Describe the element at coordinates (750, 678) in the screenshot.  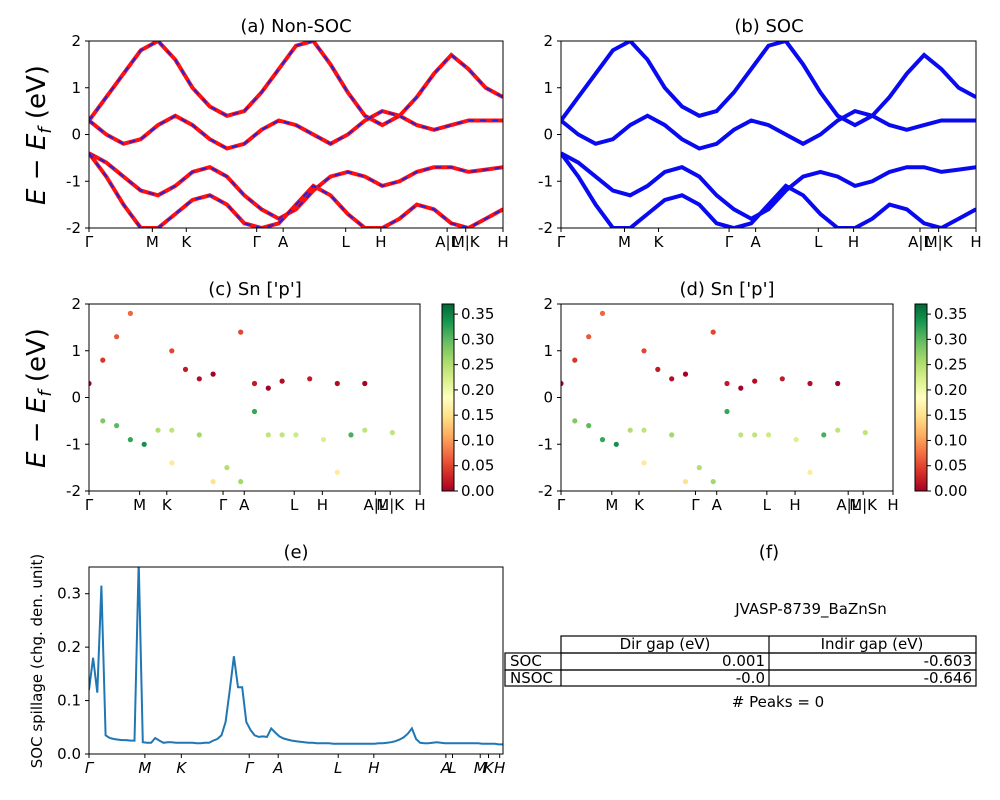
I see `row-nsoc-dir: -0.0` at that location.